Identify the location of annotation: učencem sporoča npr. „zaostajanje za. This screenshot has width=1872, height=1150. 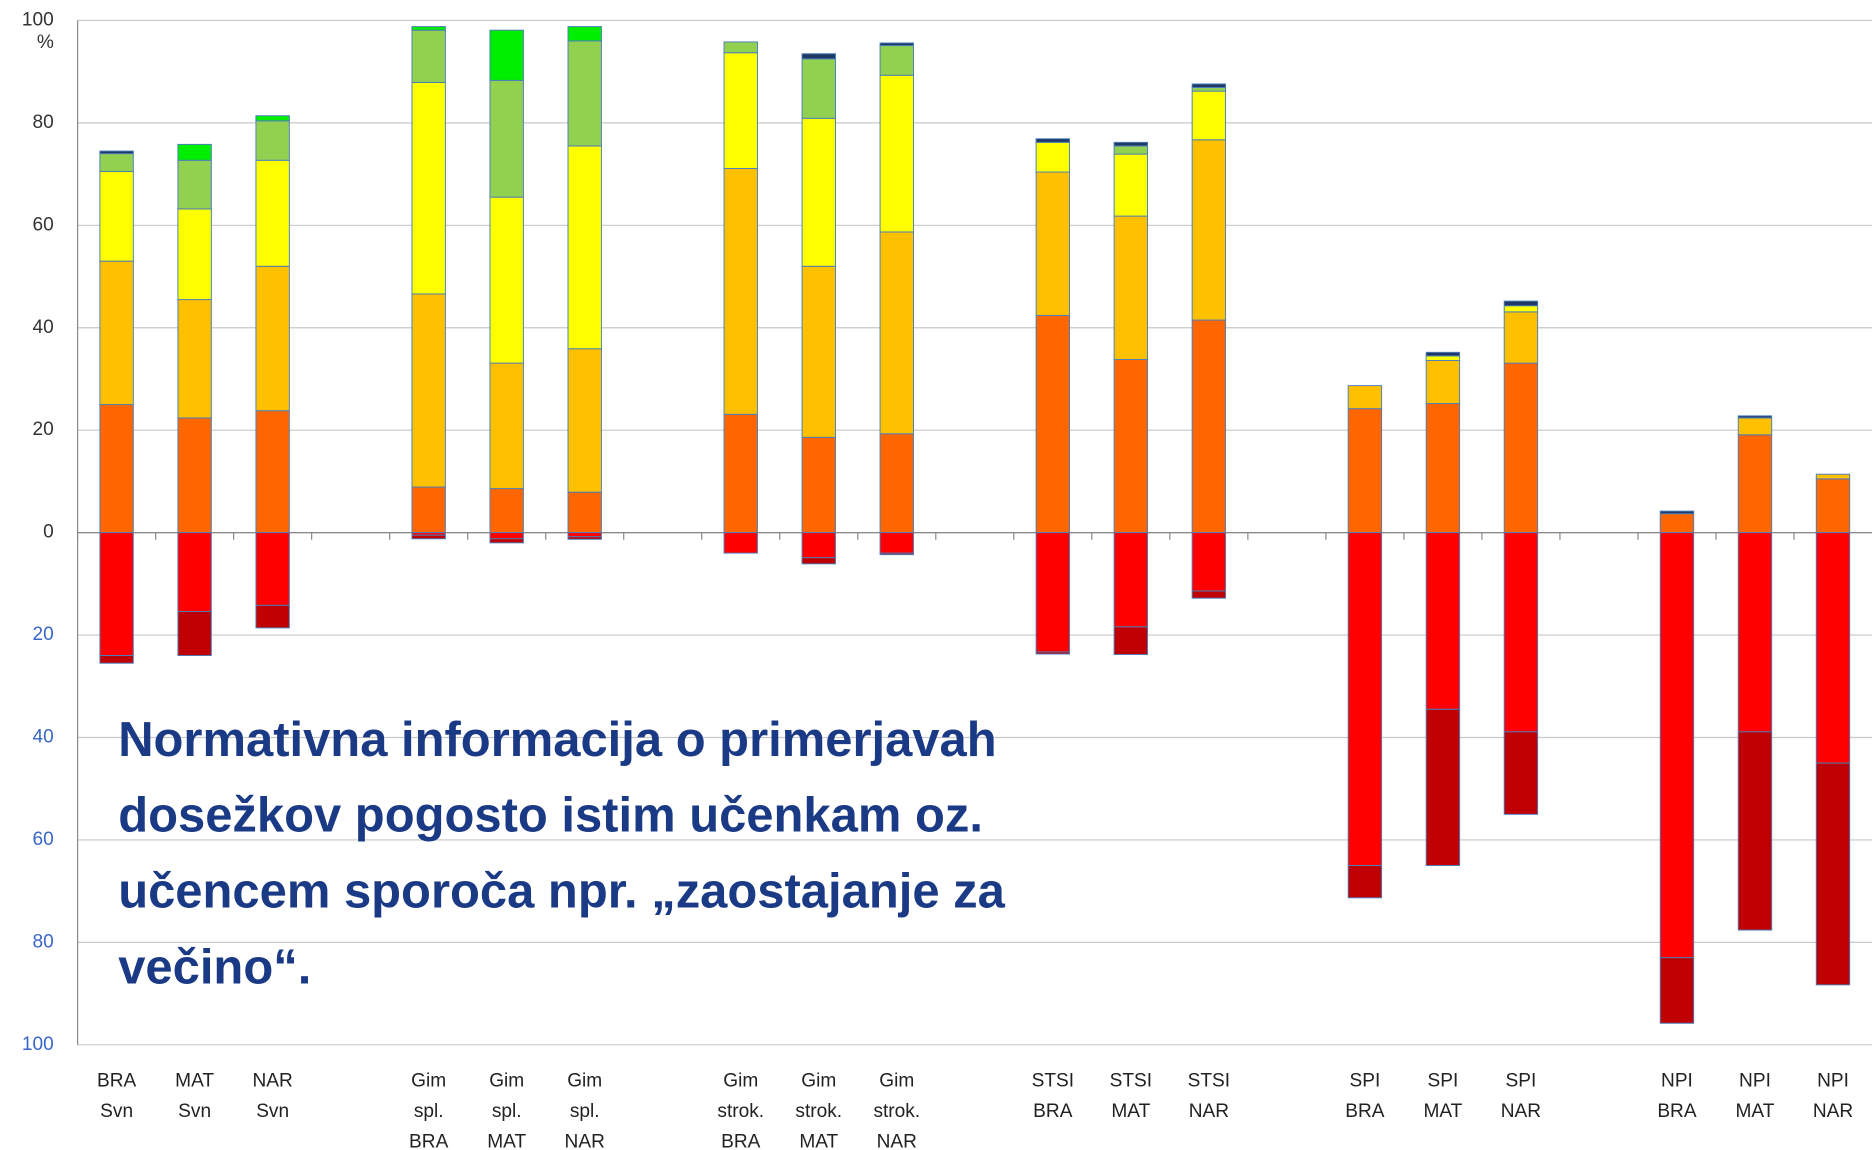
(561, 891).